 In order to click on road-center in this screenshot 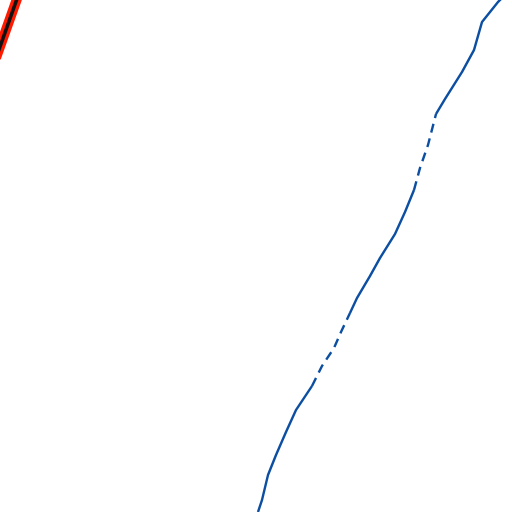, I will do `click(9, 26)`.